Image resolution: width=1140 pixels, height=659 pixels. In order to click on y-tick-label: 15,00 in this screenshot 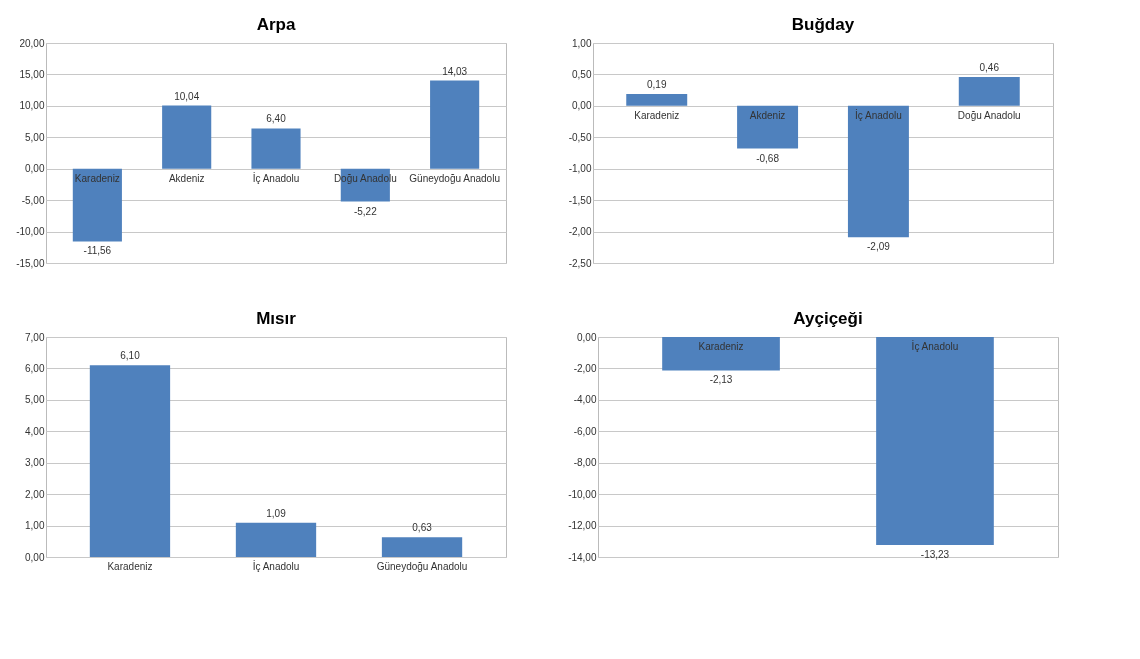, I will do `click(32, 74)`.